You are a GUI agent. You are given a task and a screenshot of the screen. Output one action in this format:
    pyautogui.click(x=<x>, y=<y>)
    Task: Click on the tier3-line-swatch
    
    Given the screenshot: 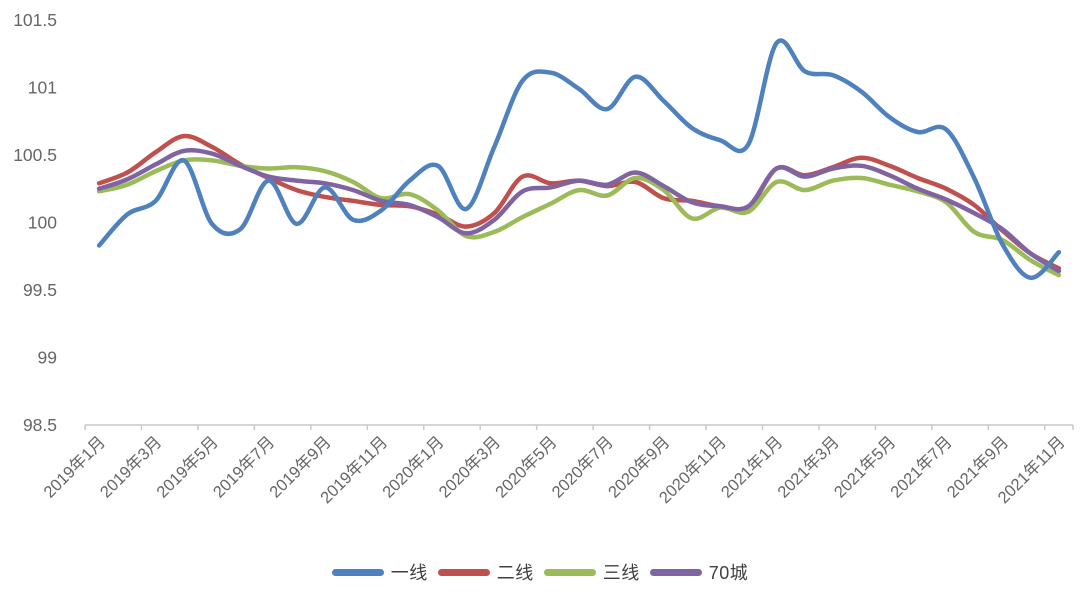 What is the action you would take?
    pyautogui.click(x=569, y=572)
    